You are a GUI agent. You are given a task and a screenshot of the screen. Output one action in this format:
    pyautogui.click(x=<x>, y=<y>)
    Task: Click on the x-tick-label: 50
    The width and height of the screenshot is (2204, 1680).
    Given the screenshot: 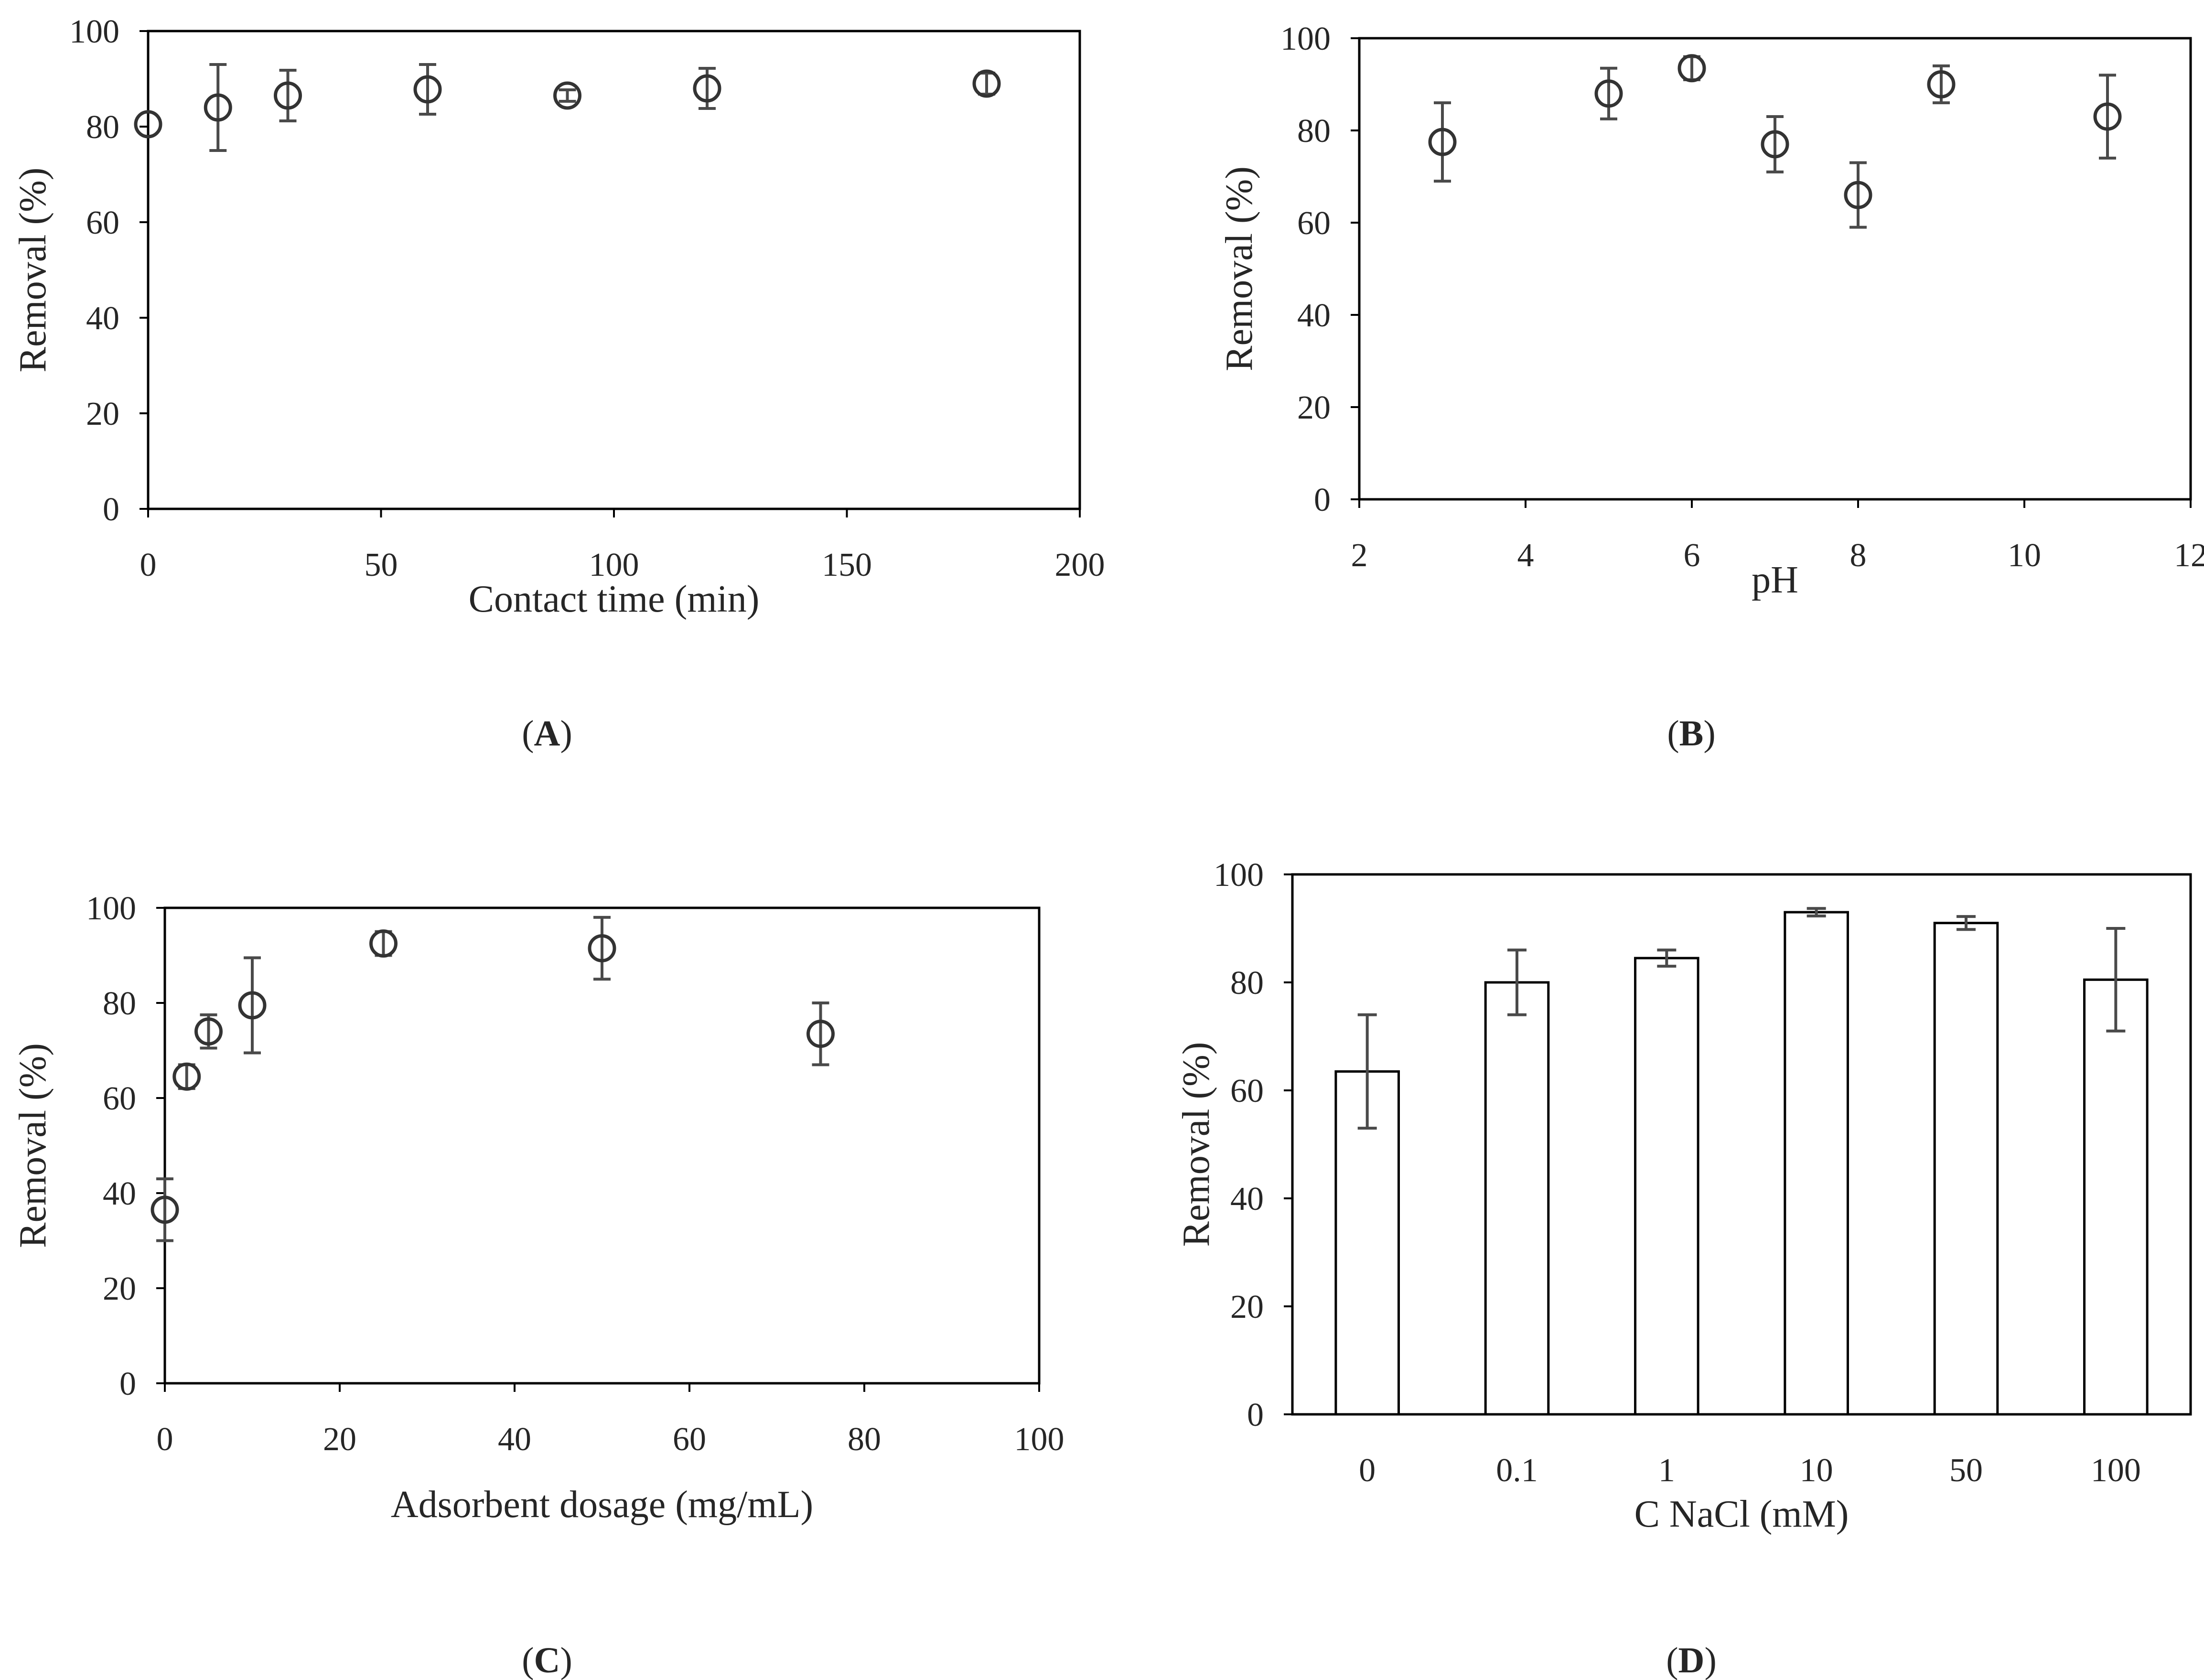 What is the action you would take?
    pyautogui.click(x=381, y=565)
    